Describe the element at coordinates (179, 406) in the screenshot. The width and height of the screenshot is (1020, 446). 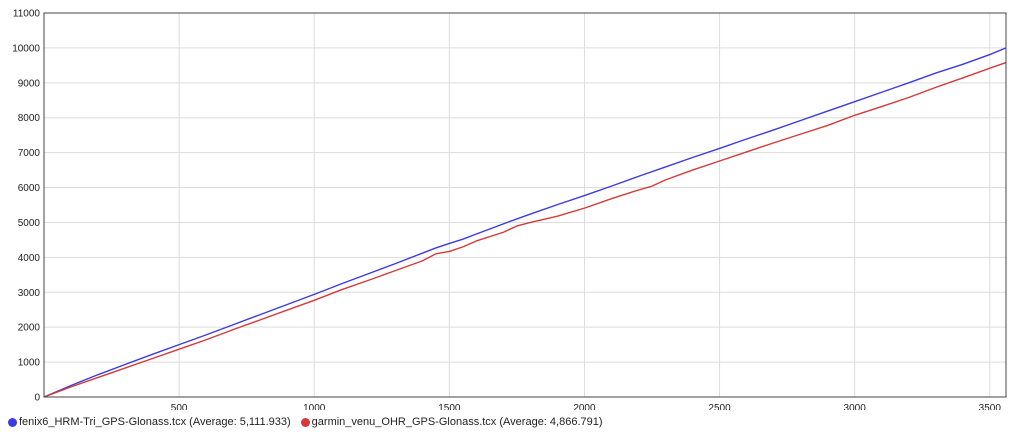
I see `x-tick-label: 500` at that location.